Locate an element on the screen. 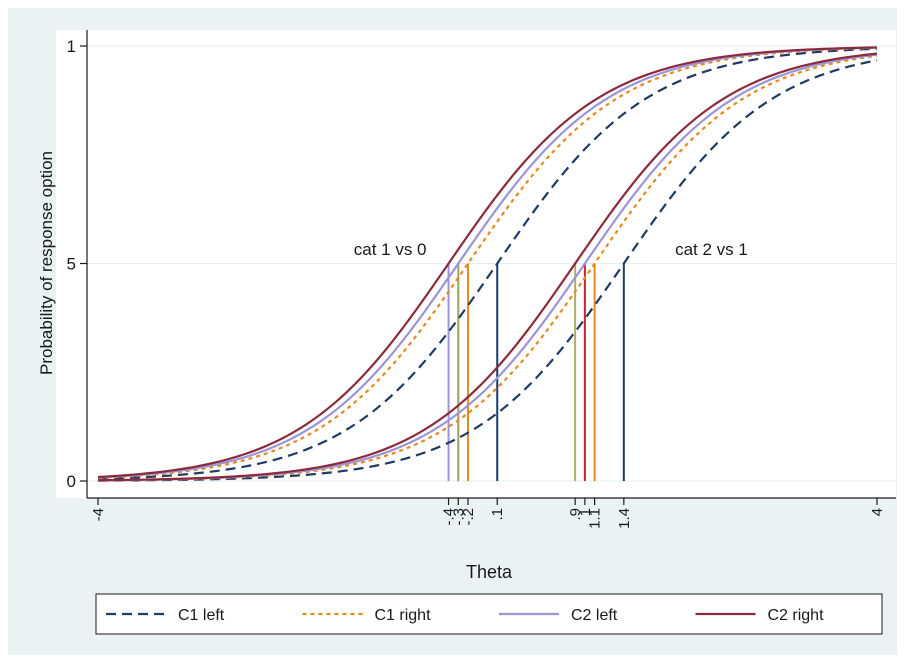  y-axis-title: Probability of response option is located at coordinates (46, 263).